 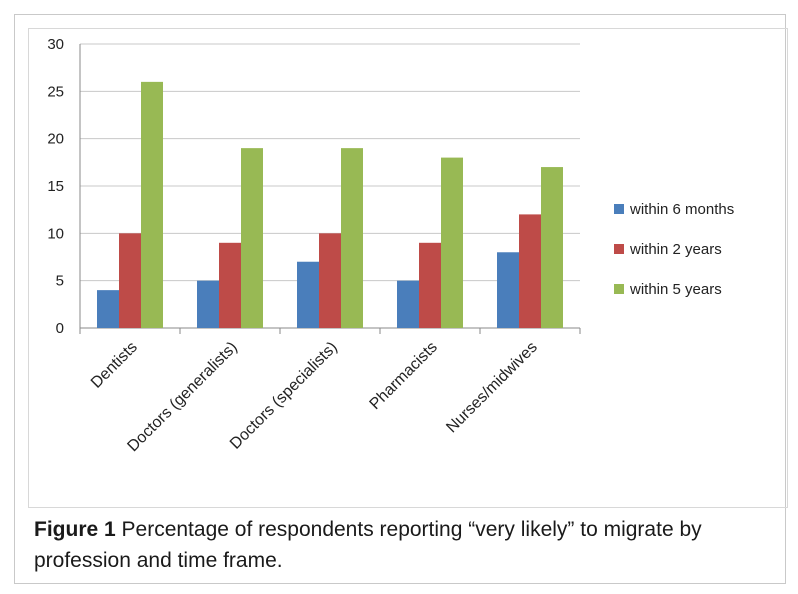 What do you see at coordinates (114, 365) in the screenshot?
I see `category-label: Dentists` at bounding box center [114, 365].